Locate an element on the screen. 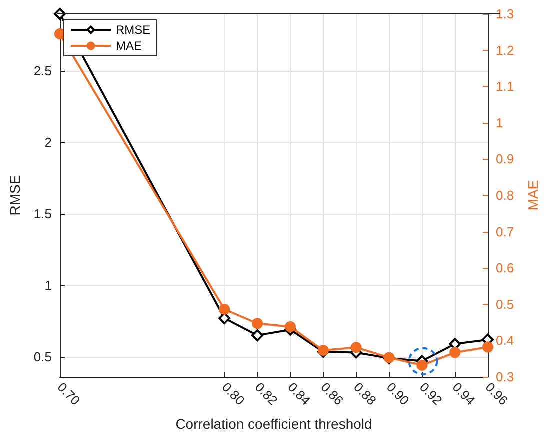 This screenshot has height=436, width=548. y2-tick-label: 0.8 is located at coordinates (505, 195).